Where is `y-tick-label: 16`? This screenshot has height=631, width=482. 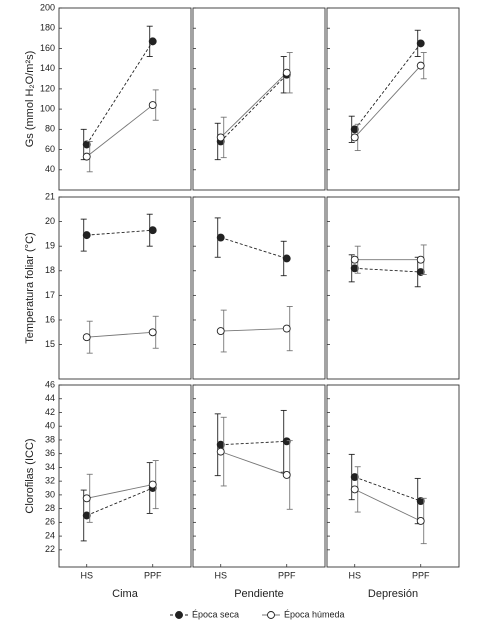 y-tick-label: 16 is located at coordinates (50, 319).